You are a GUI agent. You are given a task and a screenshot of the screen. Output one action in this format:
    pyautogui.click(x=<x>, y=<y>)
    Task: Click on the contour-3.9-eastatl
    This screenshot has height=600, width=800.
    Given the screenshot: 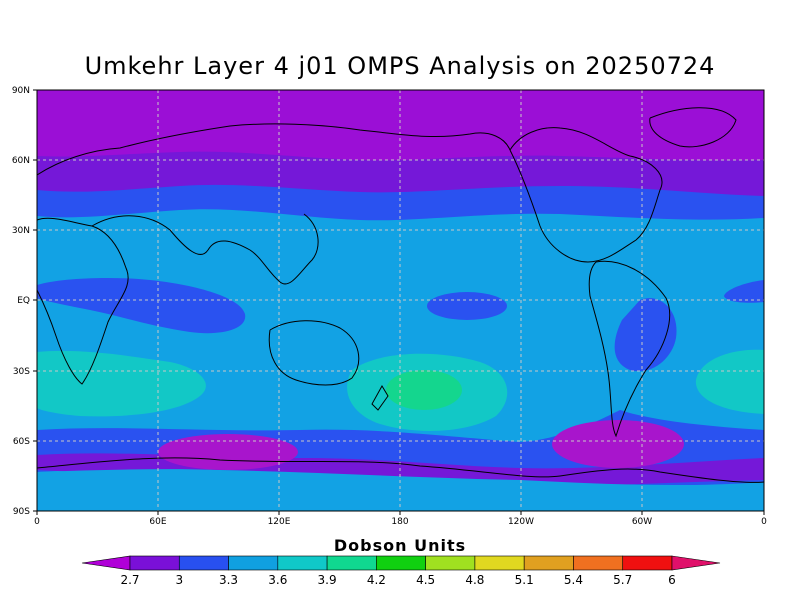 What is the action you would take?
    pyautogui.click(x=729, y=381)
    